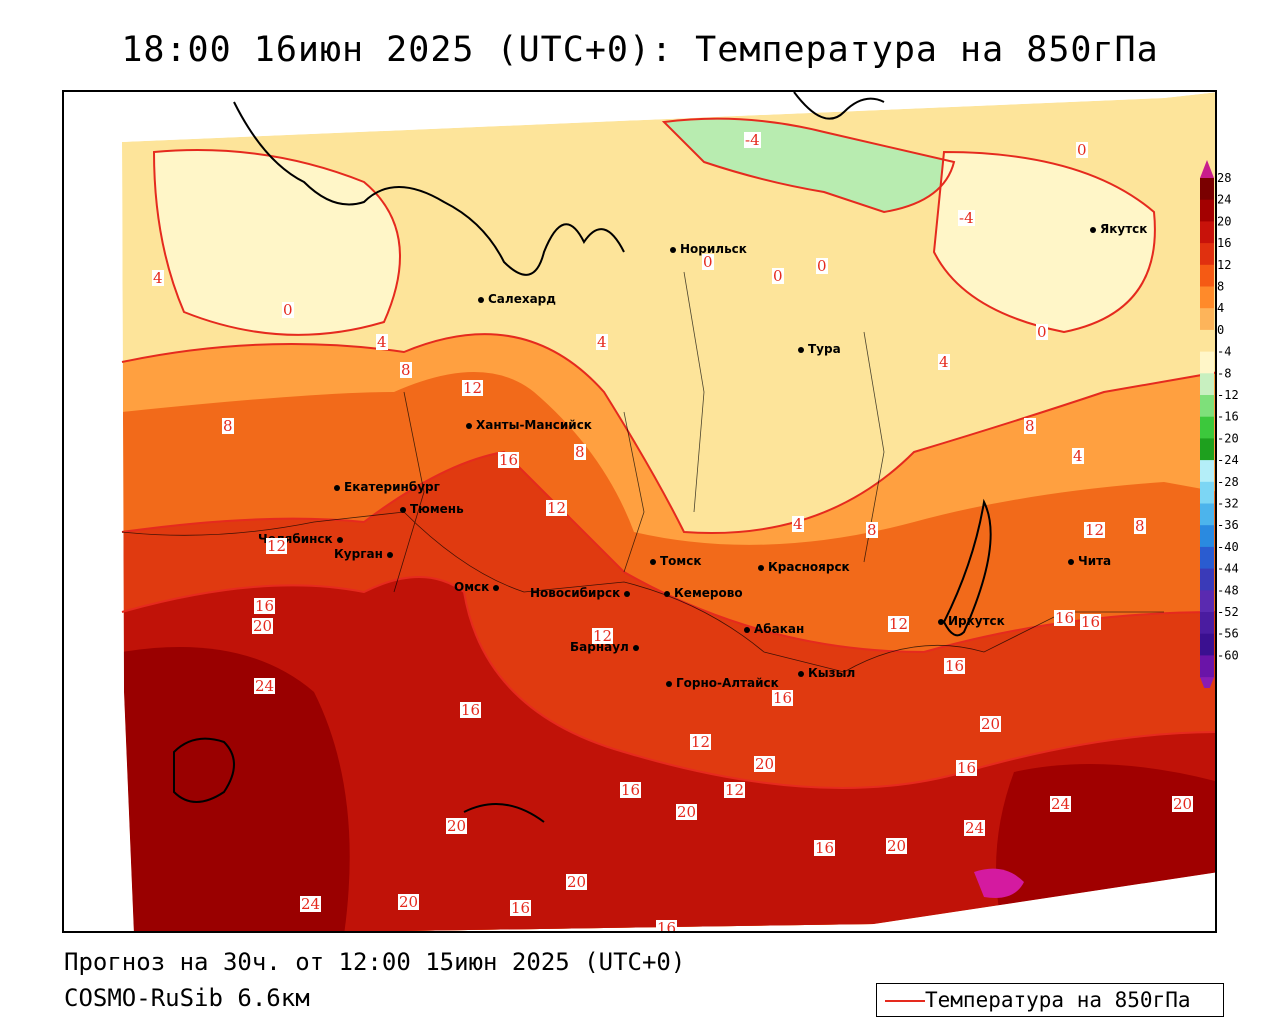 This screenshot has height=1024, width=1280. I want to click on city-yekaterinburg: Екатеринбург, so click(387, 487).